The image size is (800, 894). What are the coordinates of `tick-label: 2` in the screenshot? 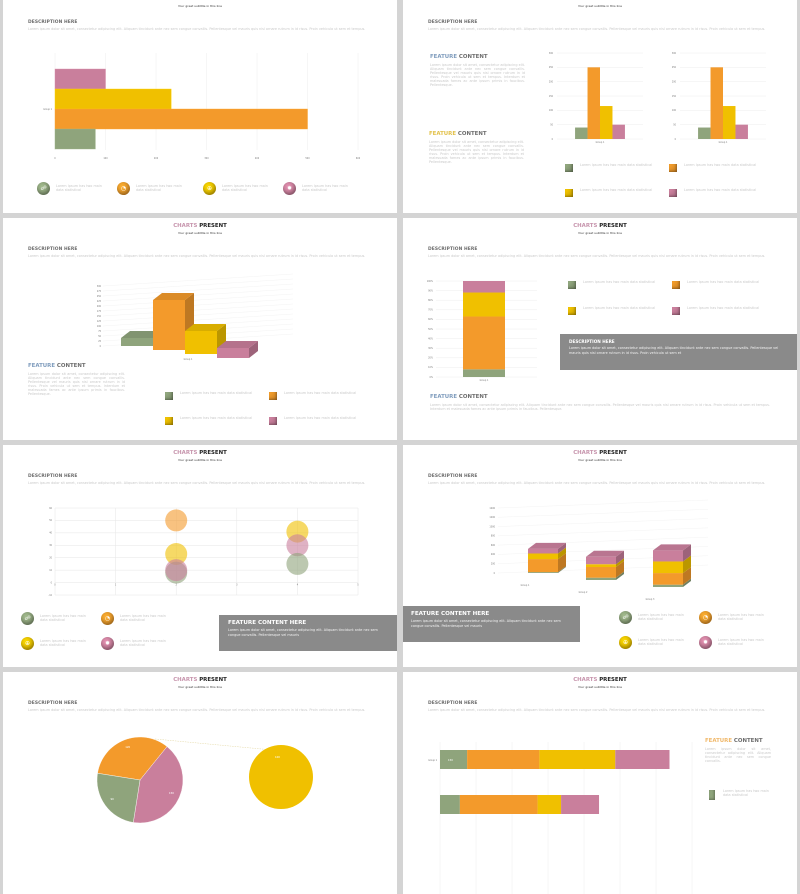 It's located at (176, 585).